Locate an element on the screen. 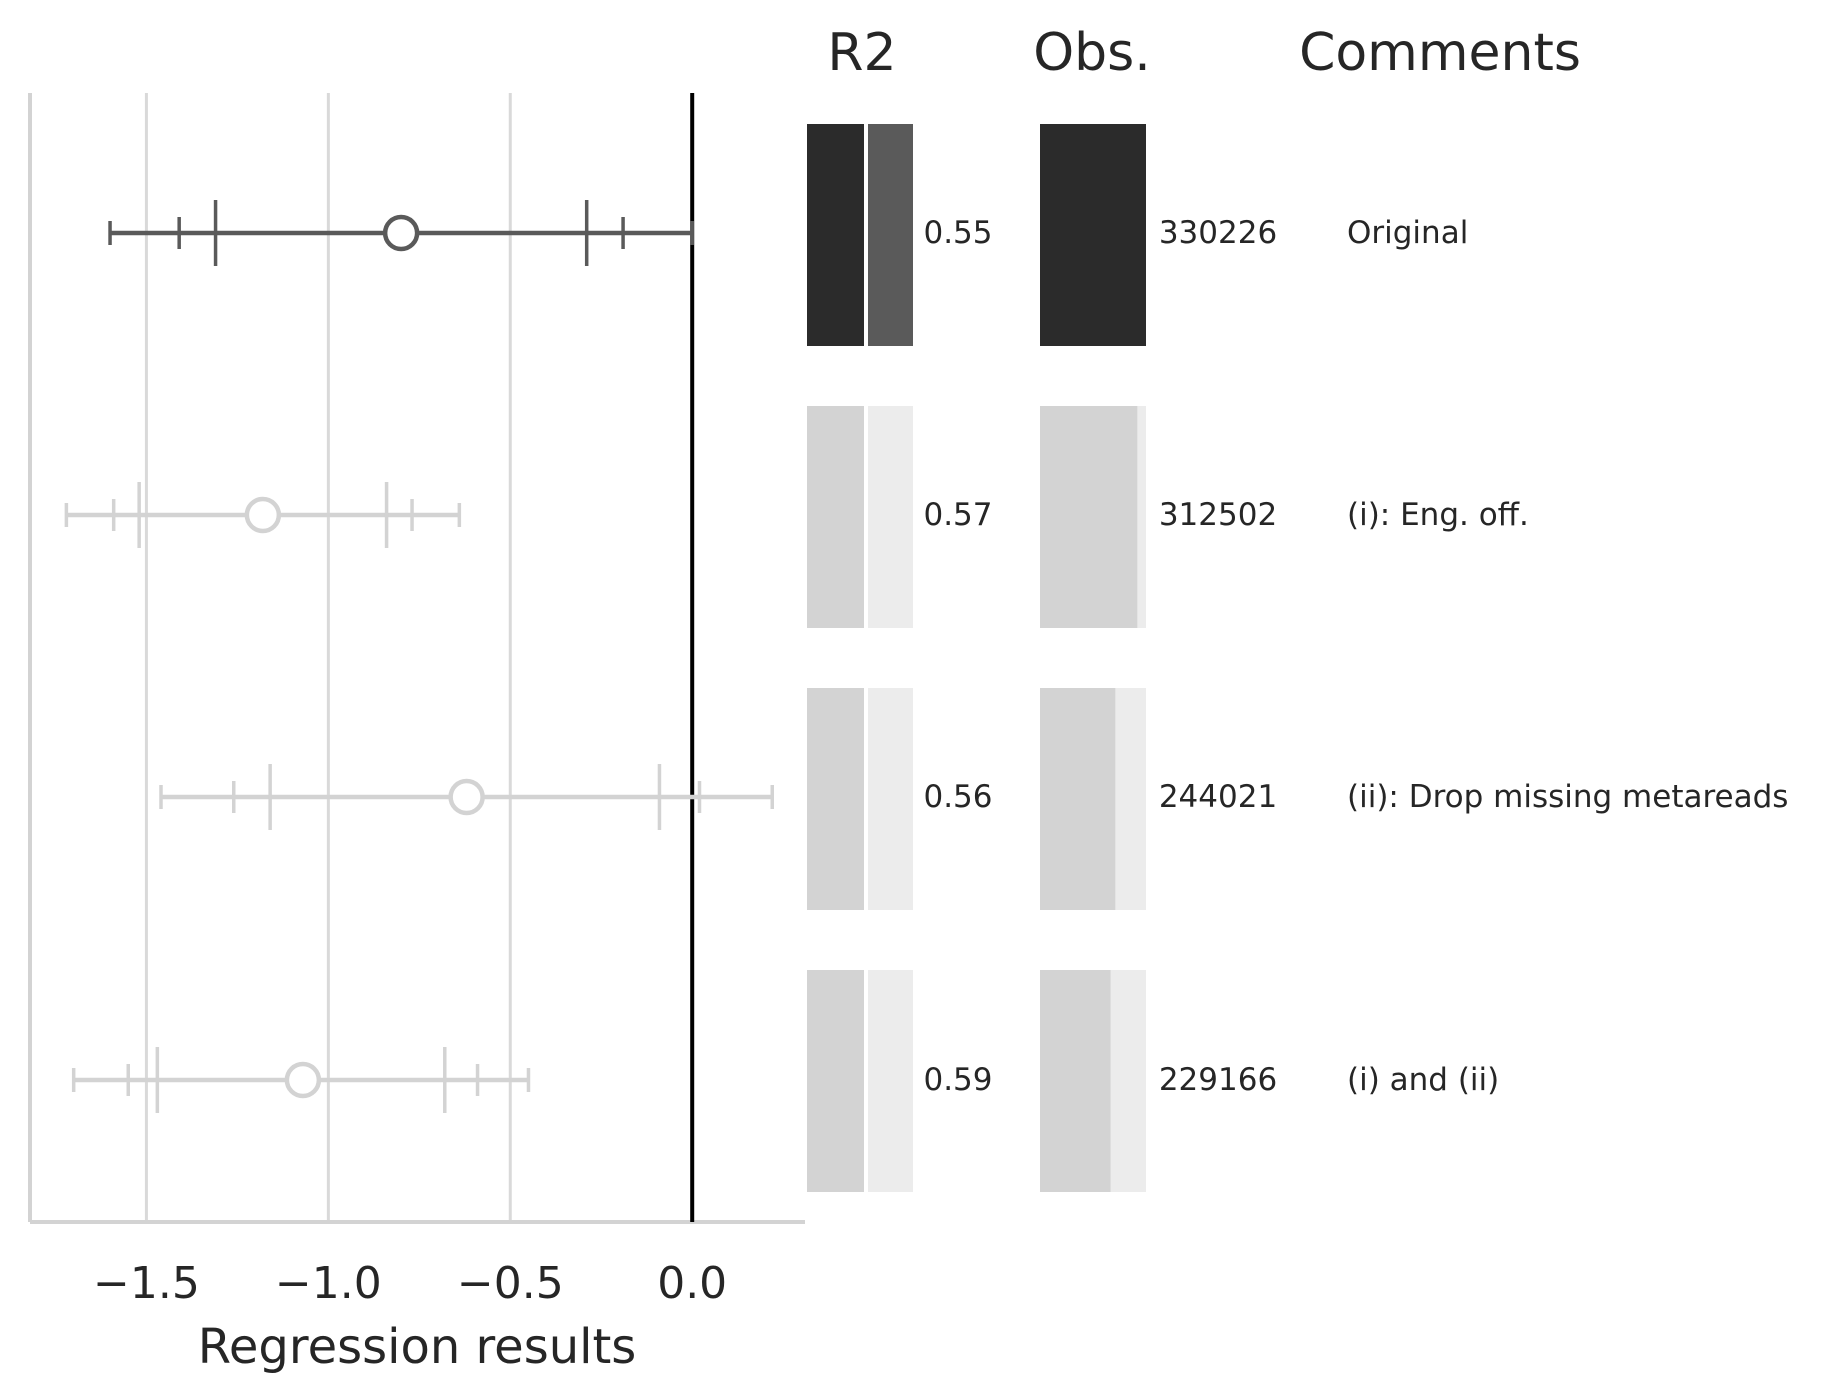 This screenshot has height=1397, width=1845. comment-text: Original is located at coordinates (1407, 233).